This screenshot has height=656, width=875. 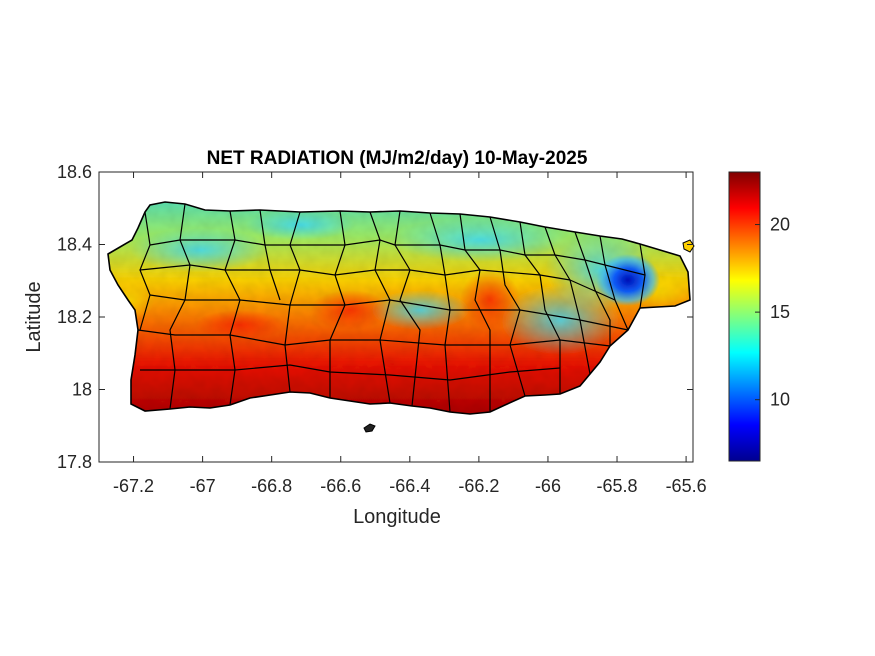 I want to click on y-tick-label: 18.4, so click(x=74, y=245).